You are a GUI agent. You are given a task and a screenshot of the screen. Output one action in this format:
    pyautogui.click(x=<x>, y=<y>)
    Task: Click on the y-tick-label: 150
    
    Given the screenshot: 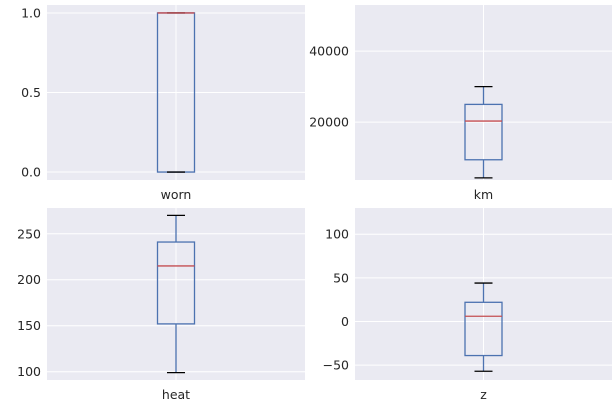 What is the action you would take?
    pyautogui.click(x=29, y=325)
    